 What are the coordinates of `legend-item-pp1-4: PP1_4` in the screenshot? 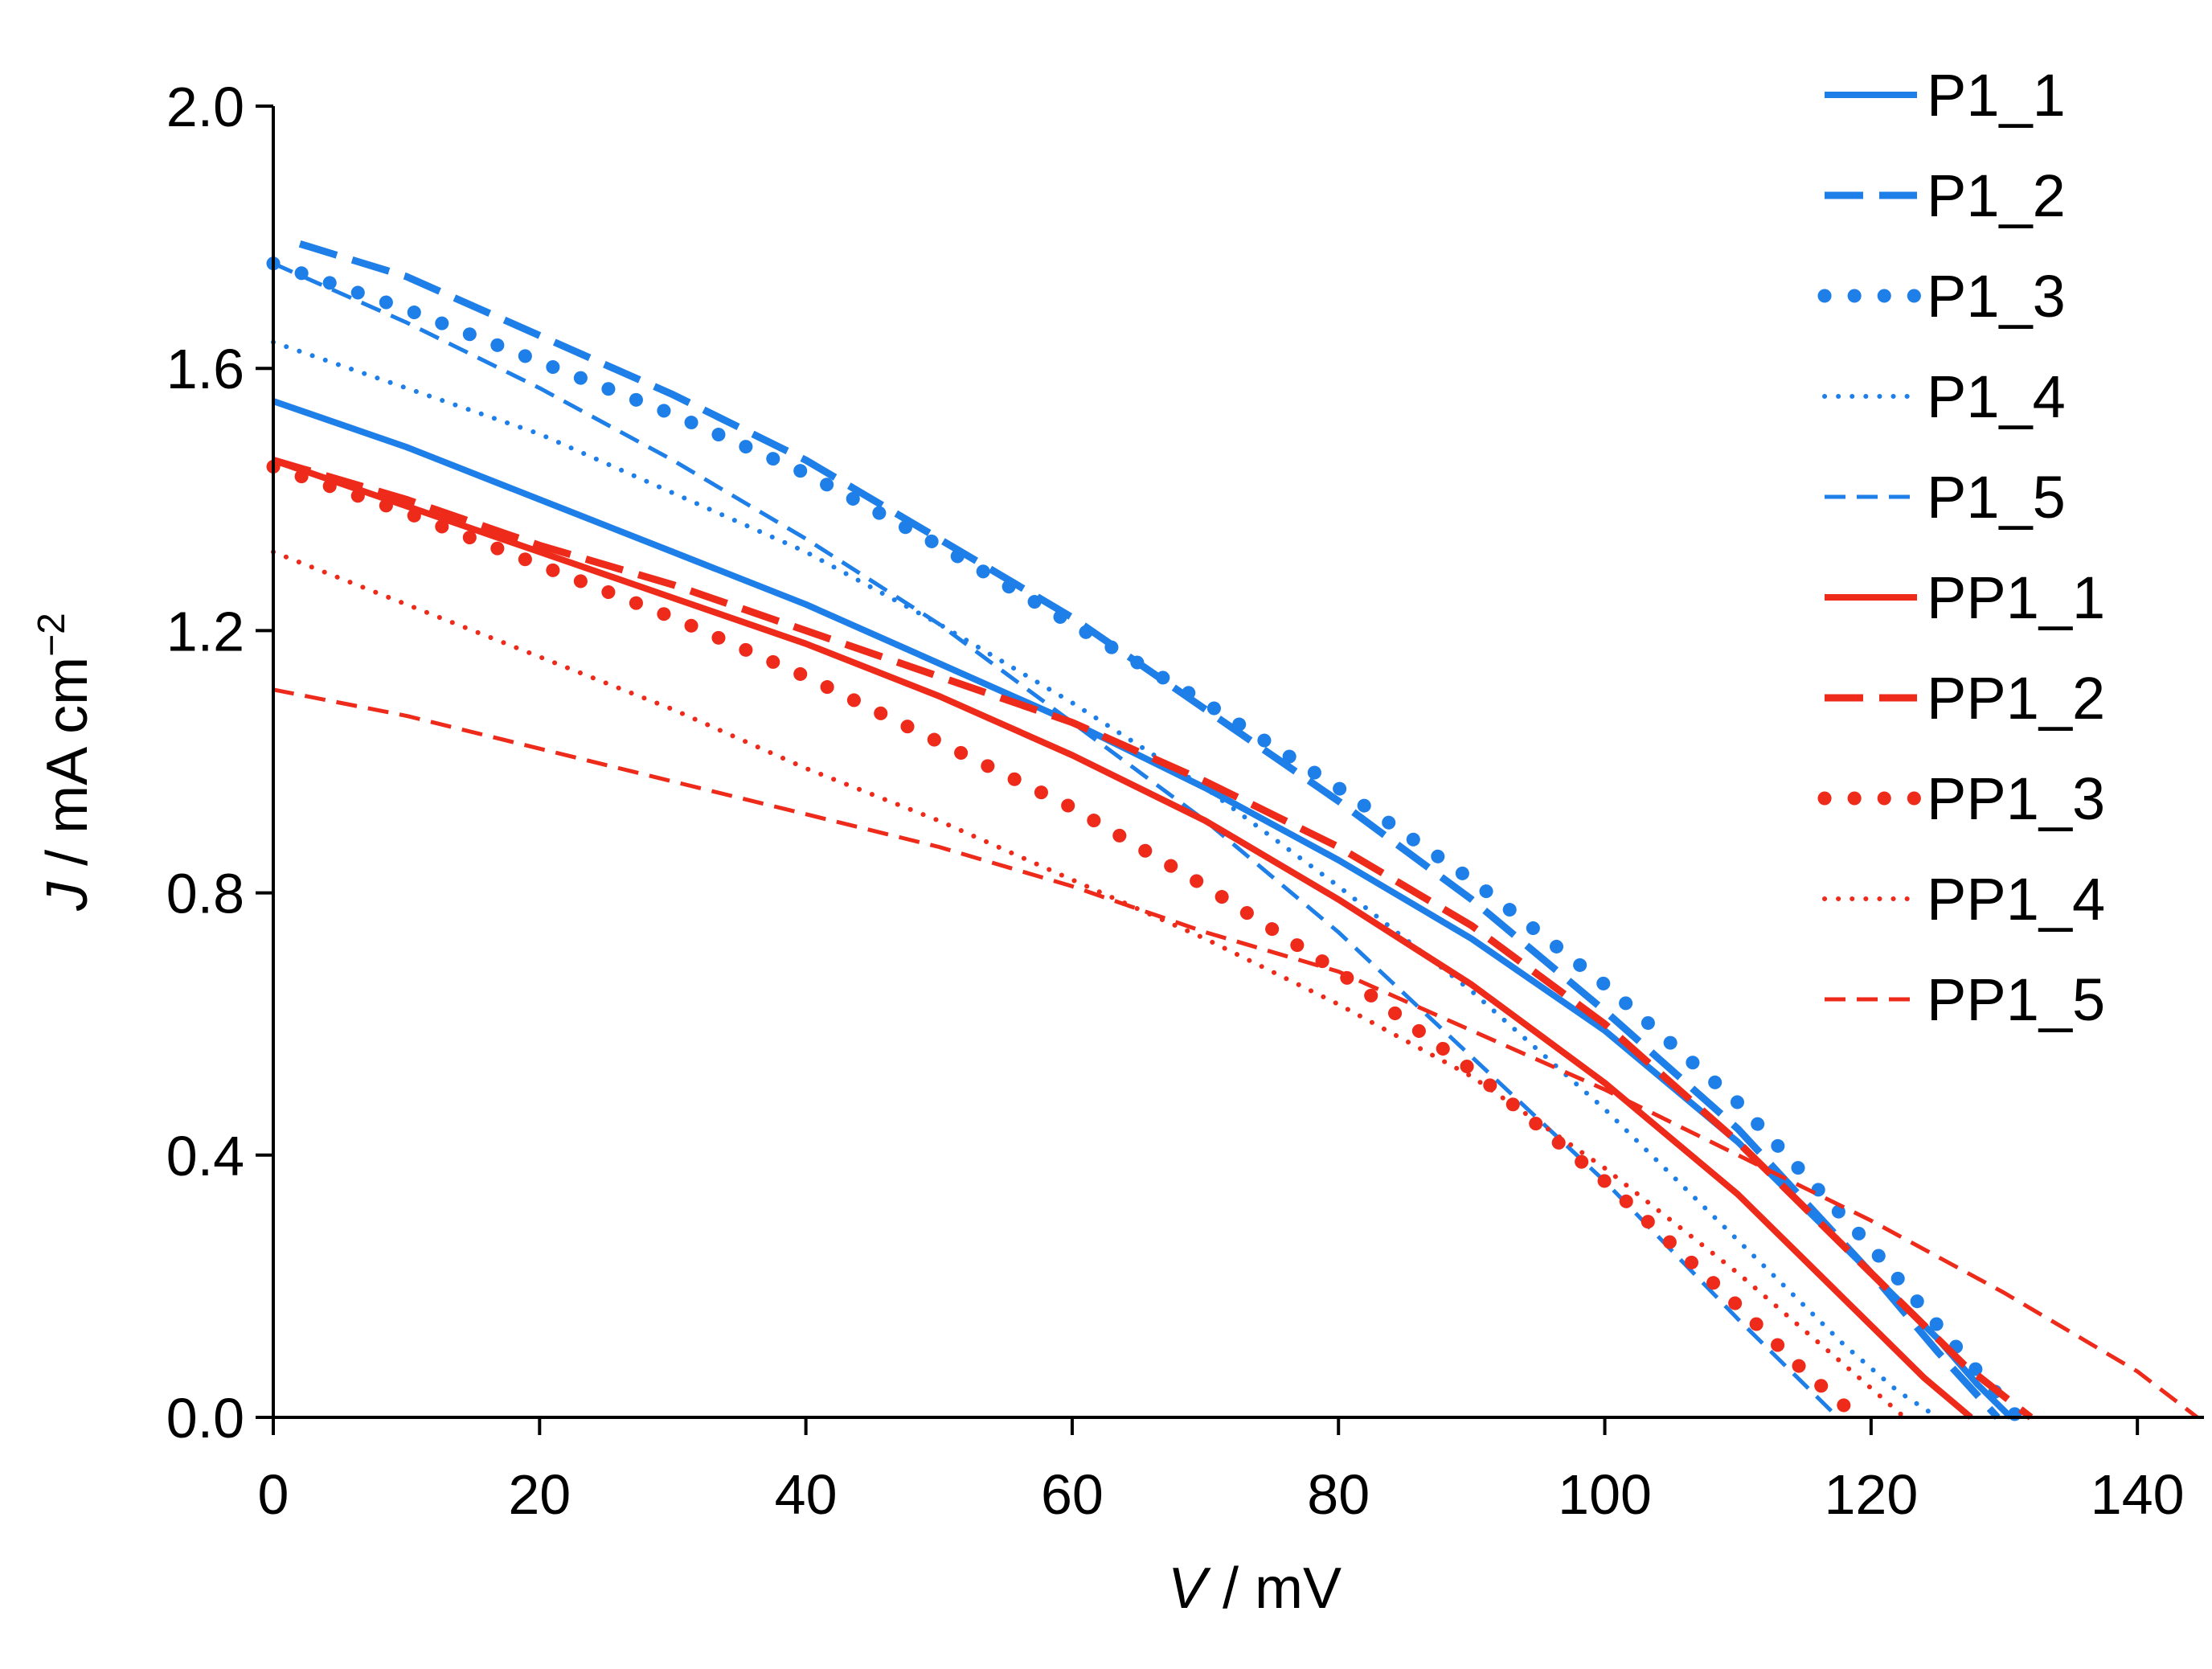 It's located at (1963, 899).